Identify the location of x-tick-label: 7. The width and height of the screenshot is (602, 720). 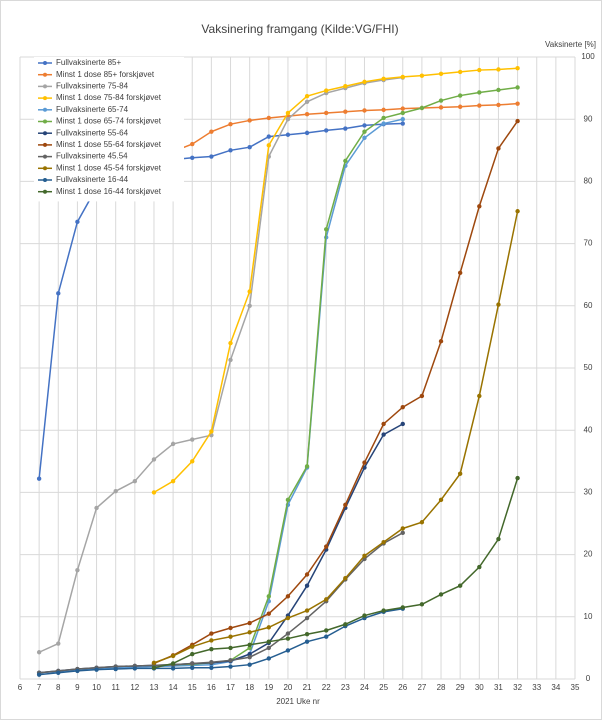
(39, 687).